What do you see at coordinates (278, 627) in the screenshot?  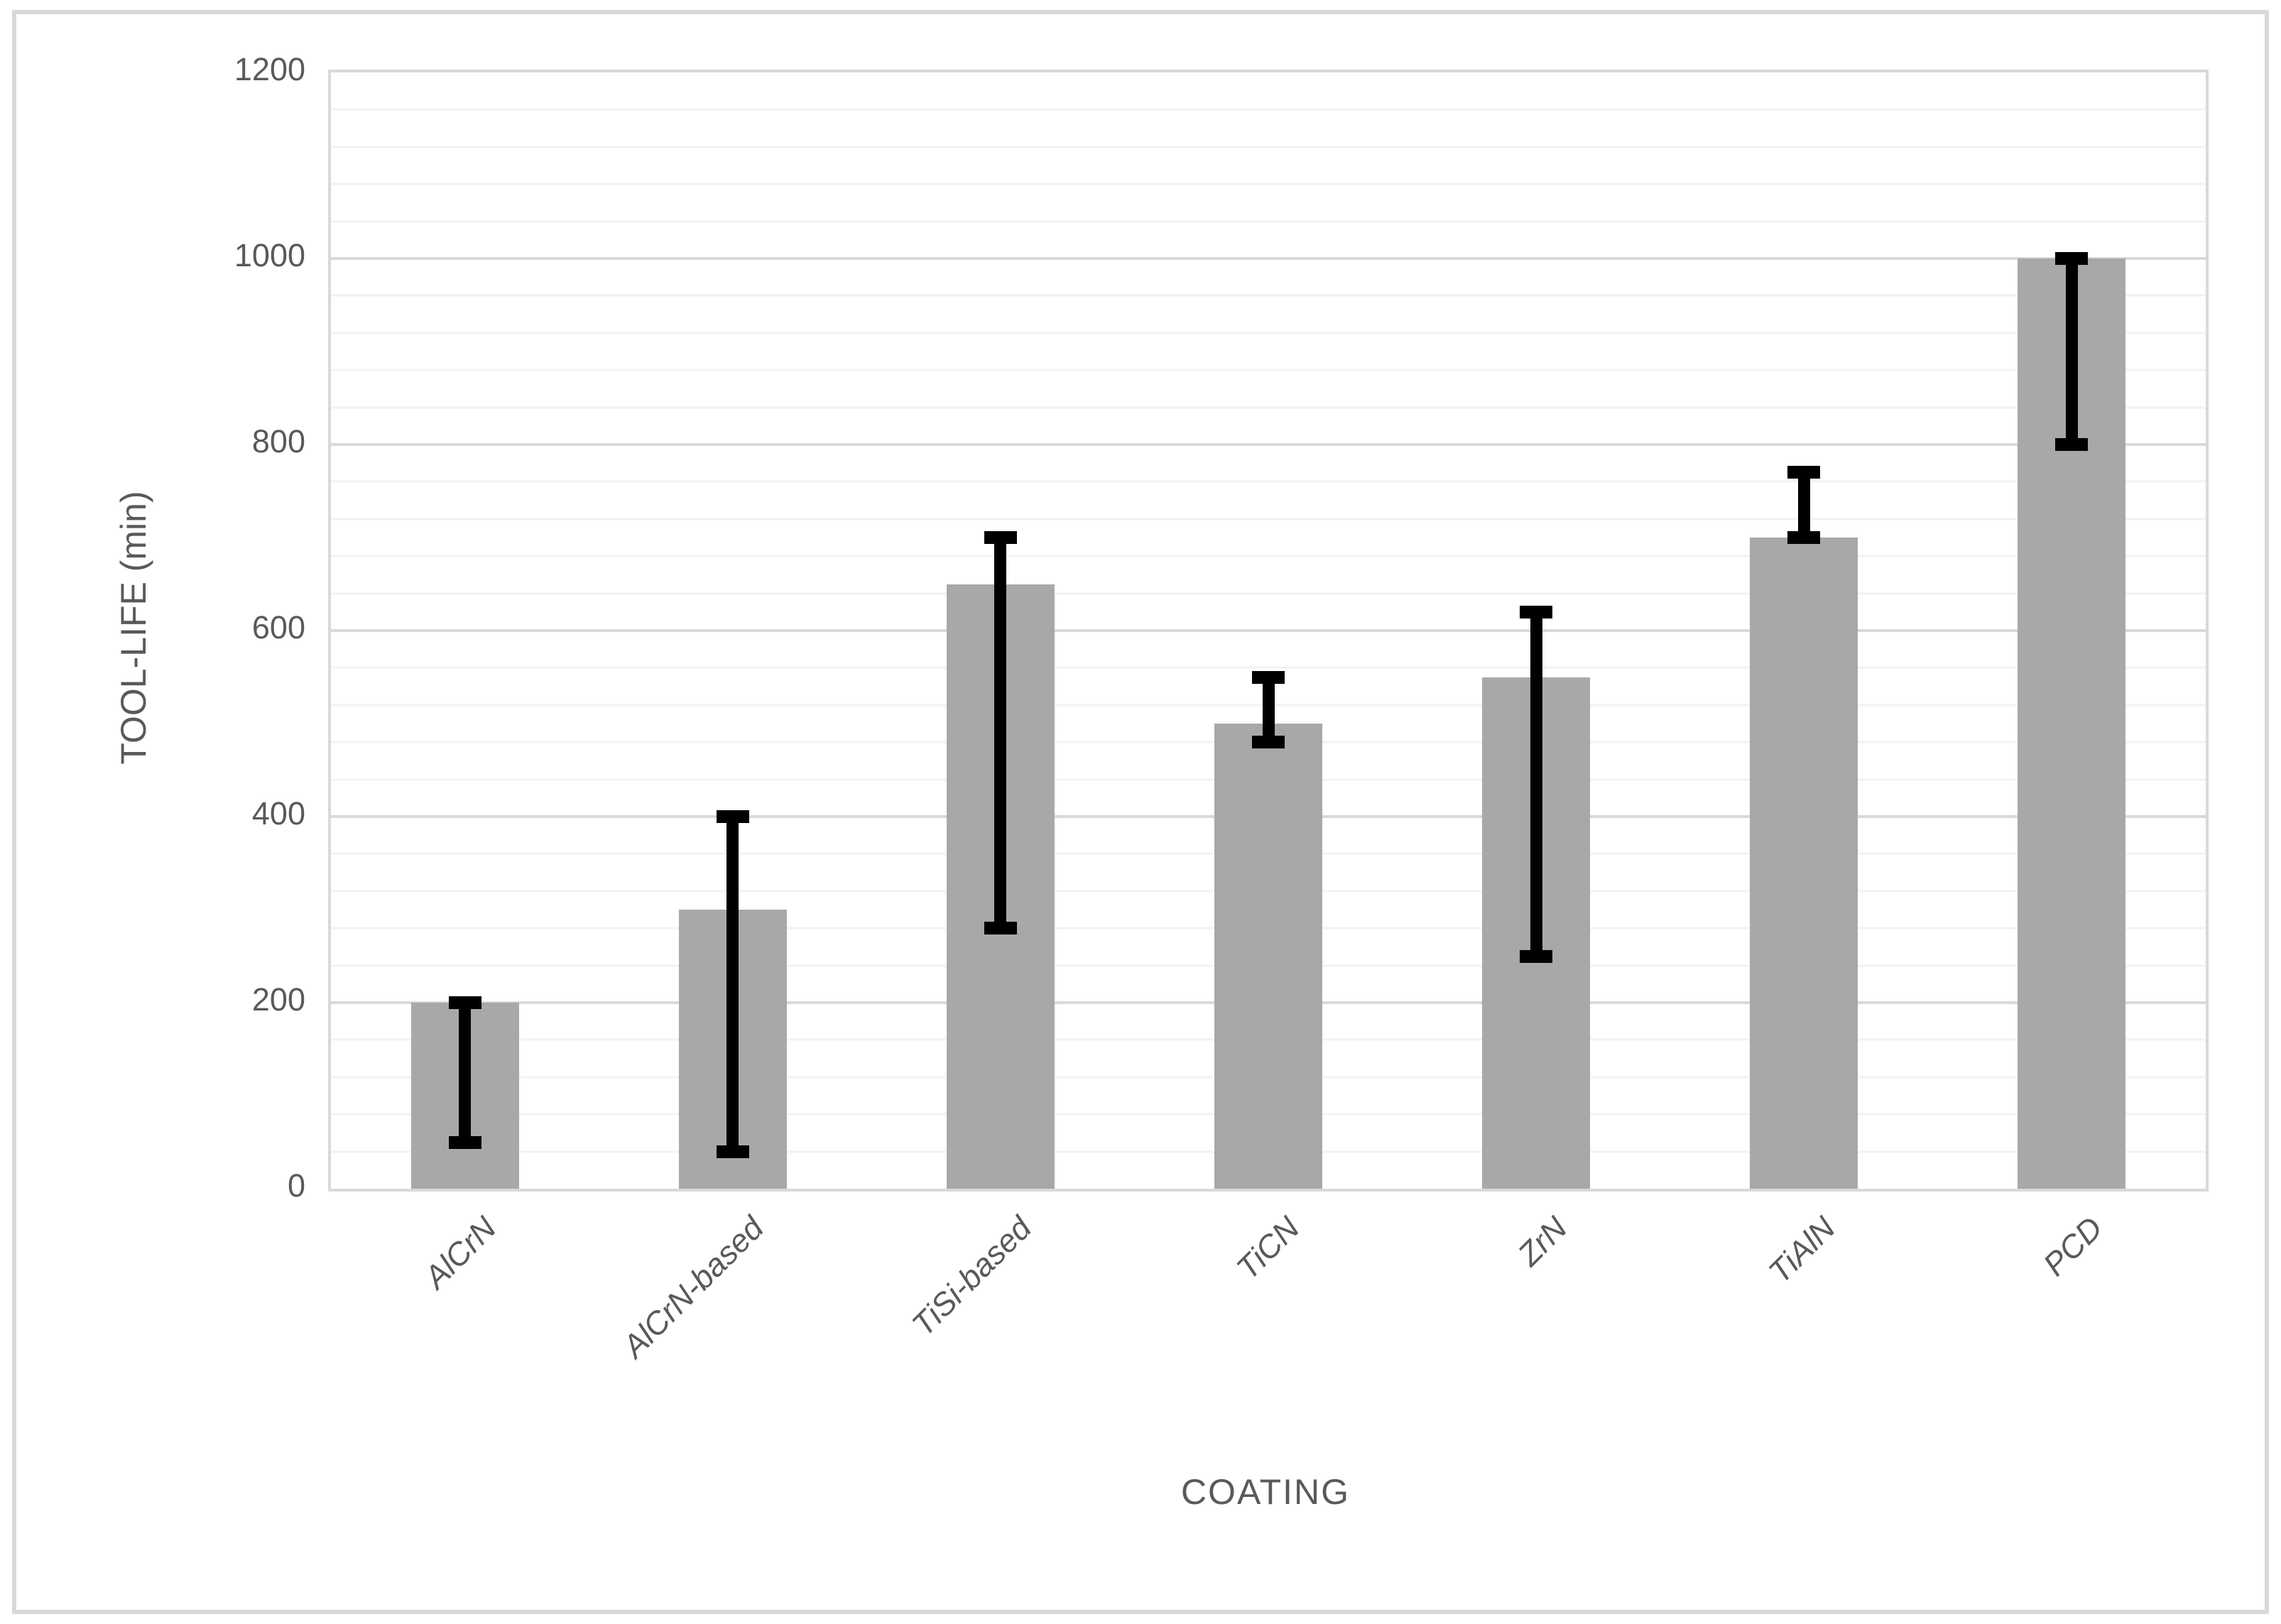 I see `y-tick-label: 600` at bounding box center [278, 627].